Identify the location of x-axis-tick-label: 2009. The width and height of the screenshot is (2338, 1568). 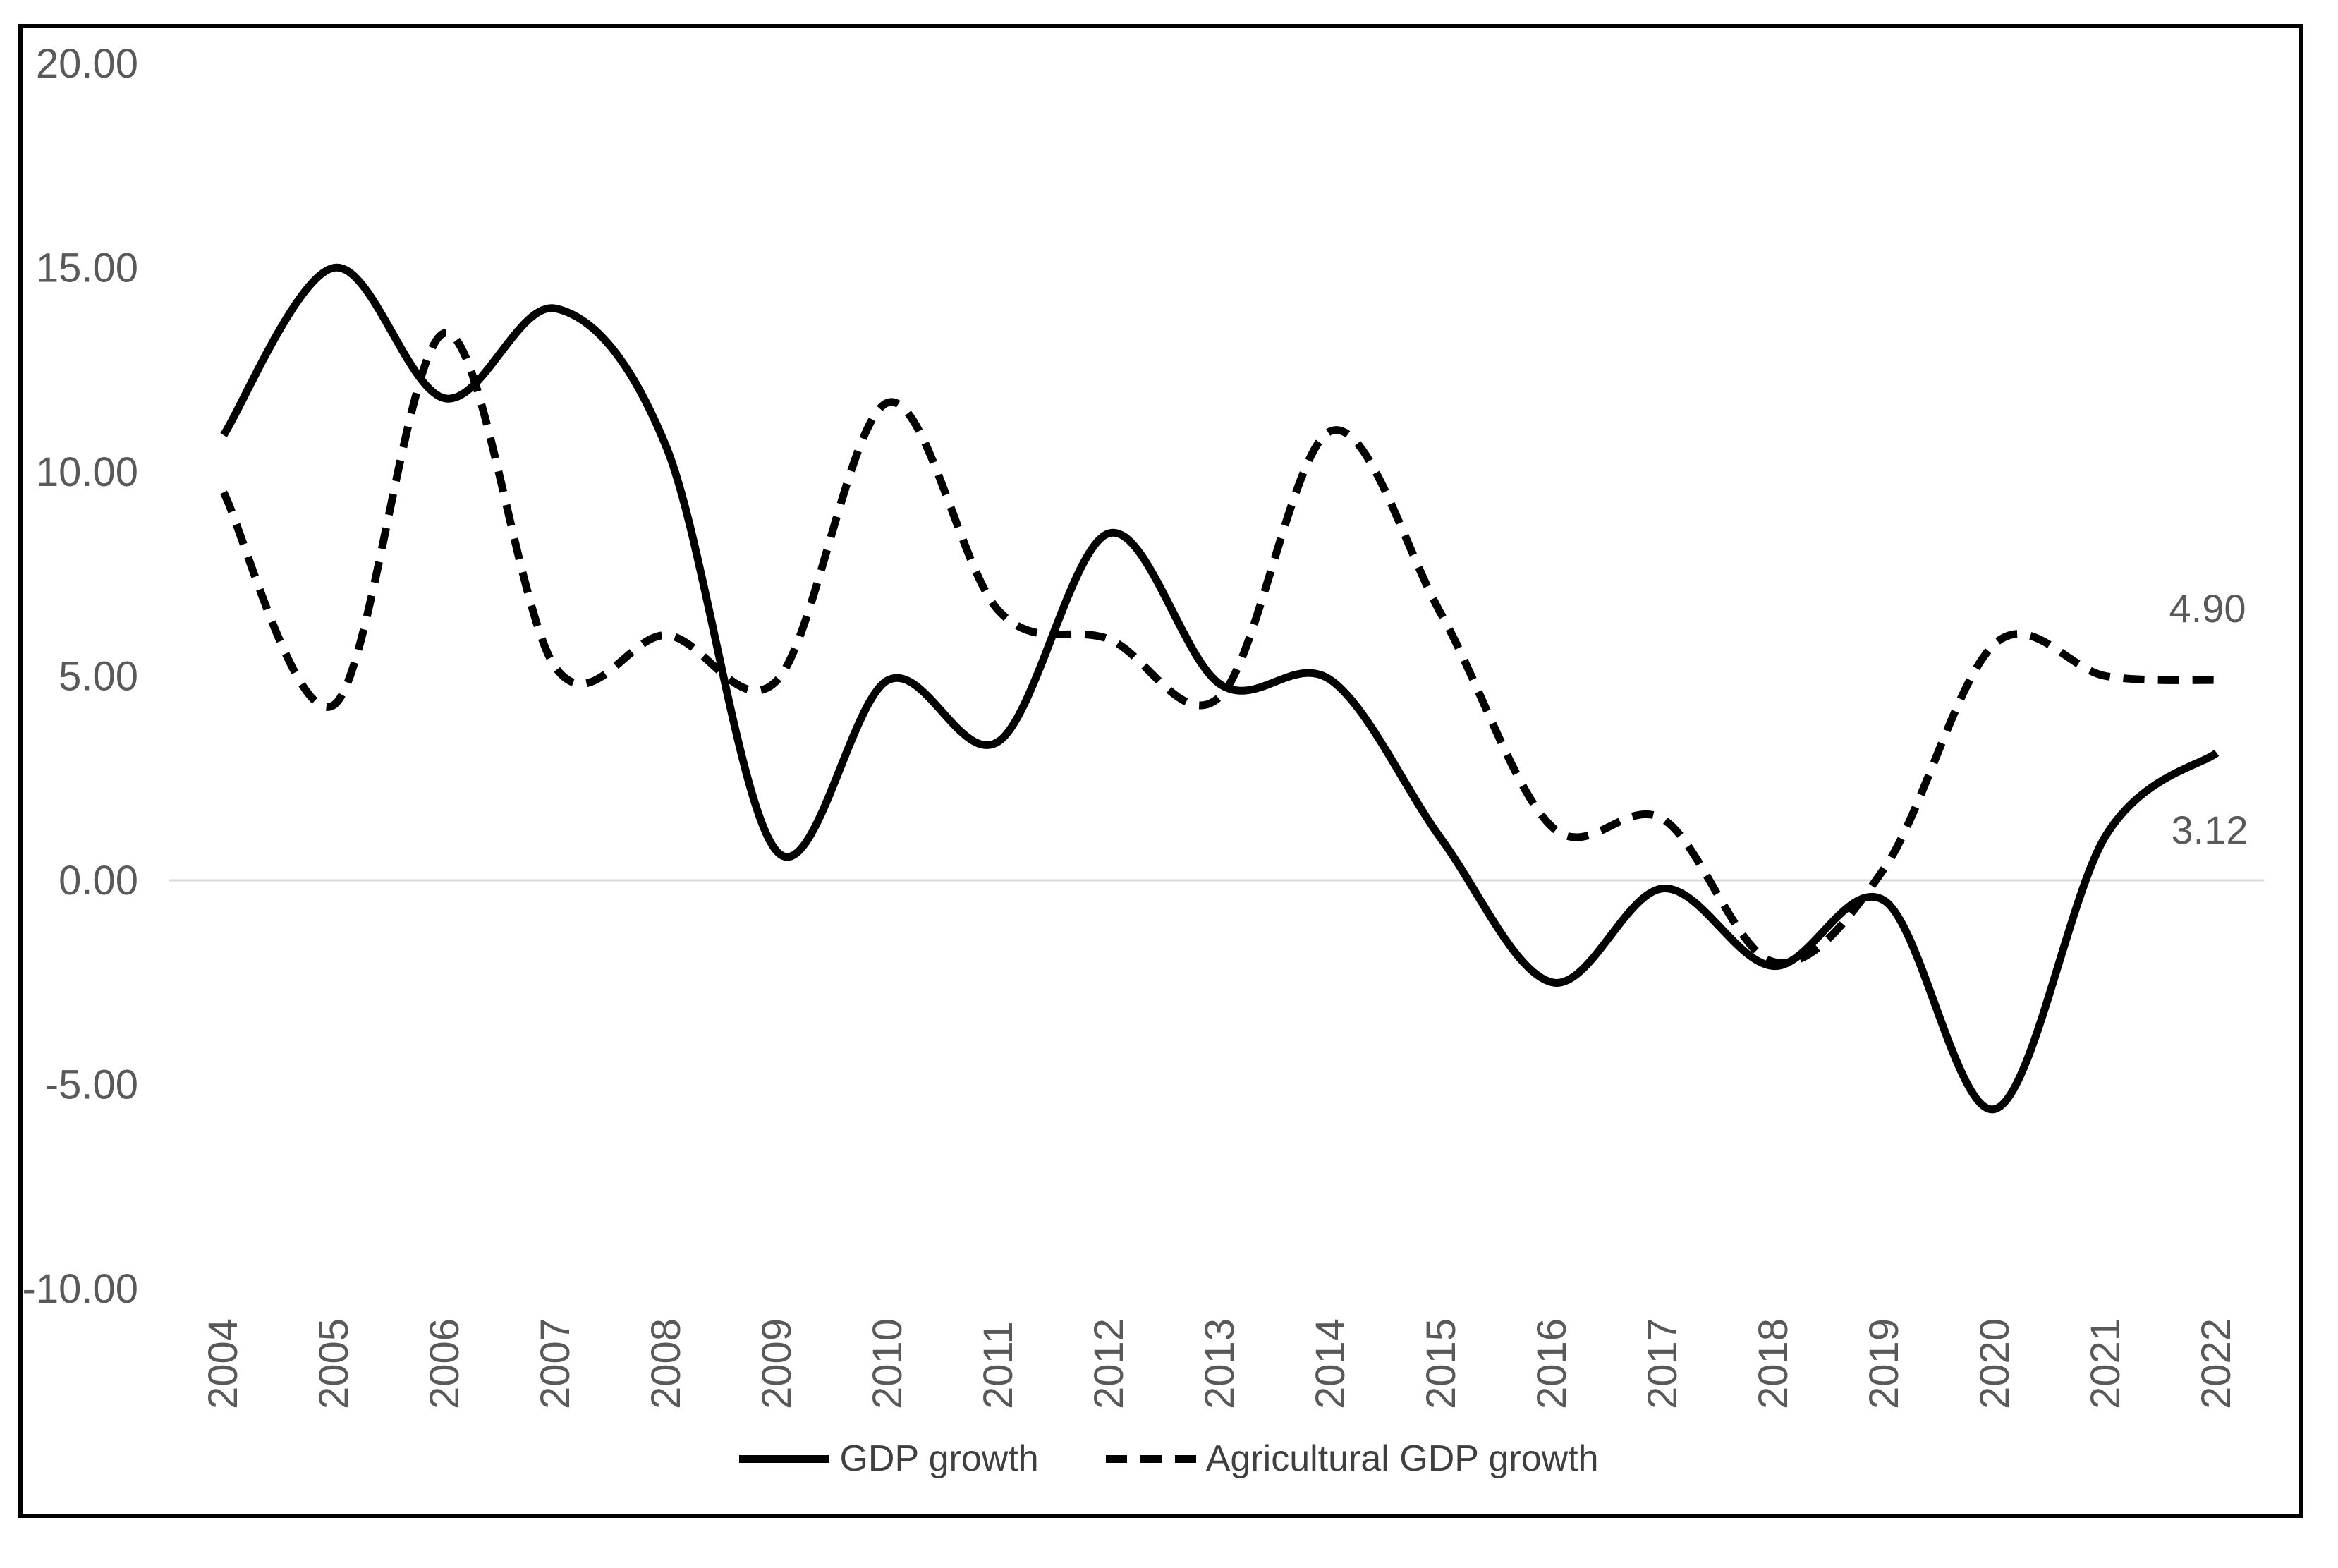
(777, 1364).